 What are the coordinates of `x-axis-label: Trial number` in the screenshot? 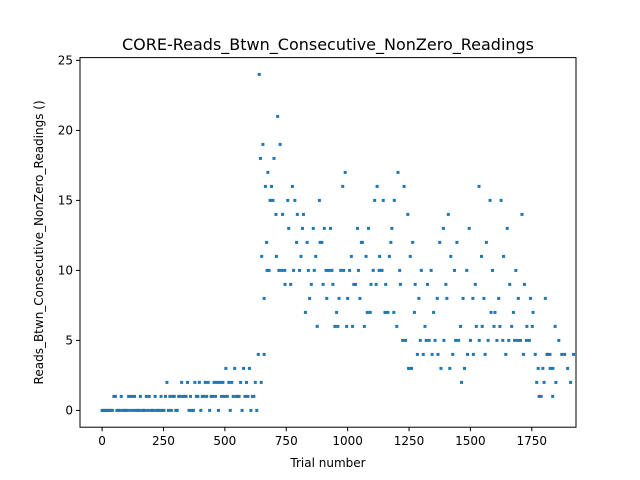 It's located at (327, 463).